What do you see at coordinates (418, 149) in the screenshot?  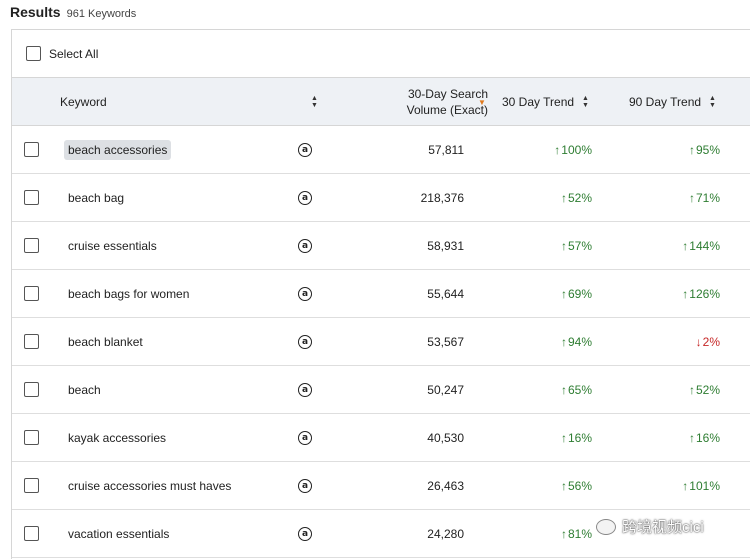 I see `search-volume-cell: 57,811` at bounding box center [418, 149].